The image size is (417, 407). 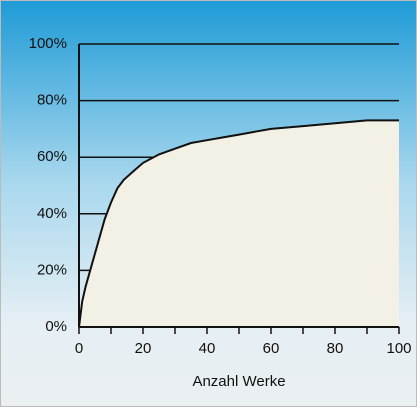 What do you see at coordinates (52, 156) in the screenshot?
I see `y-tick-label: 60%` at bounding box center [52, 156].